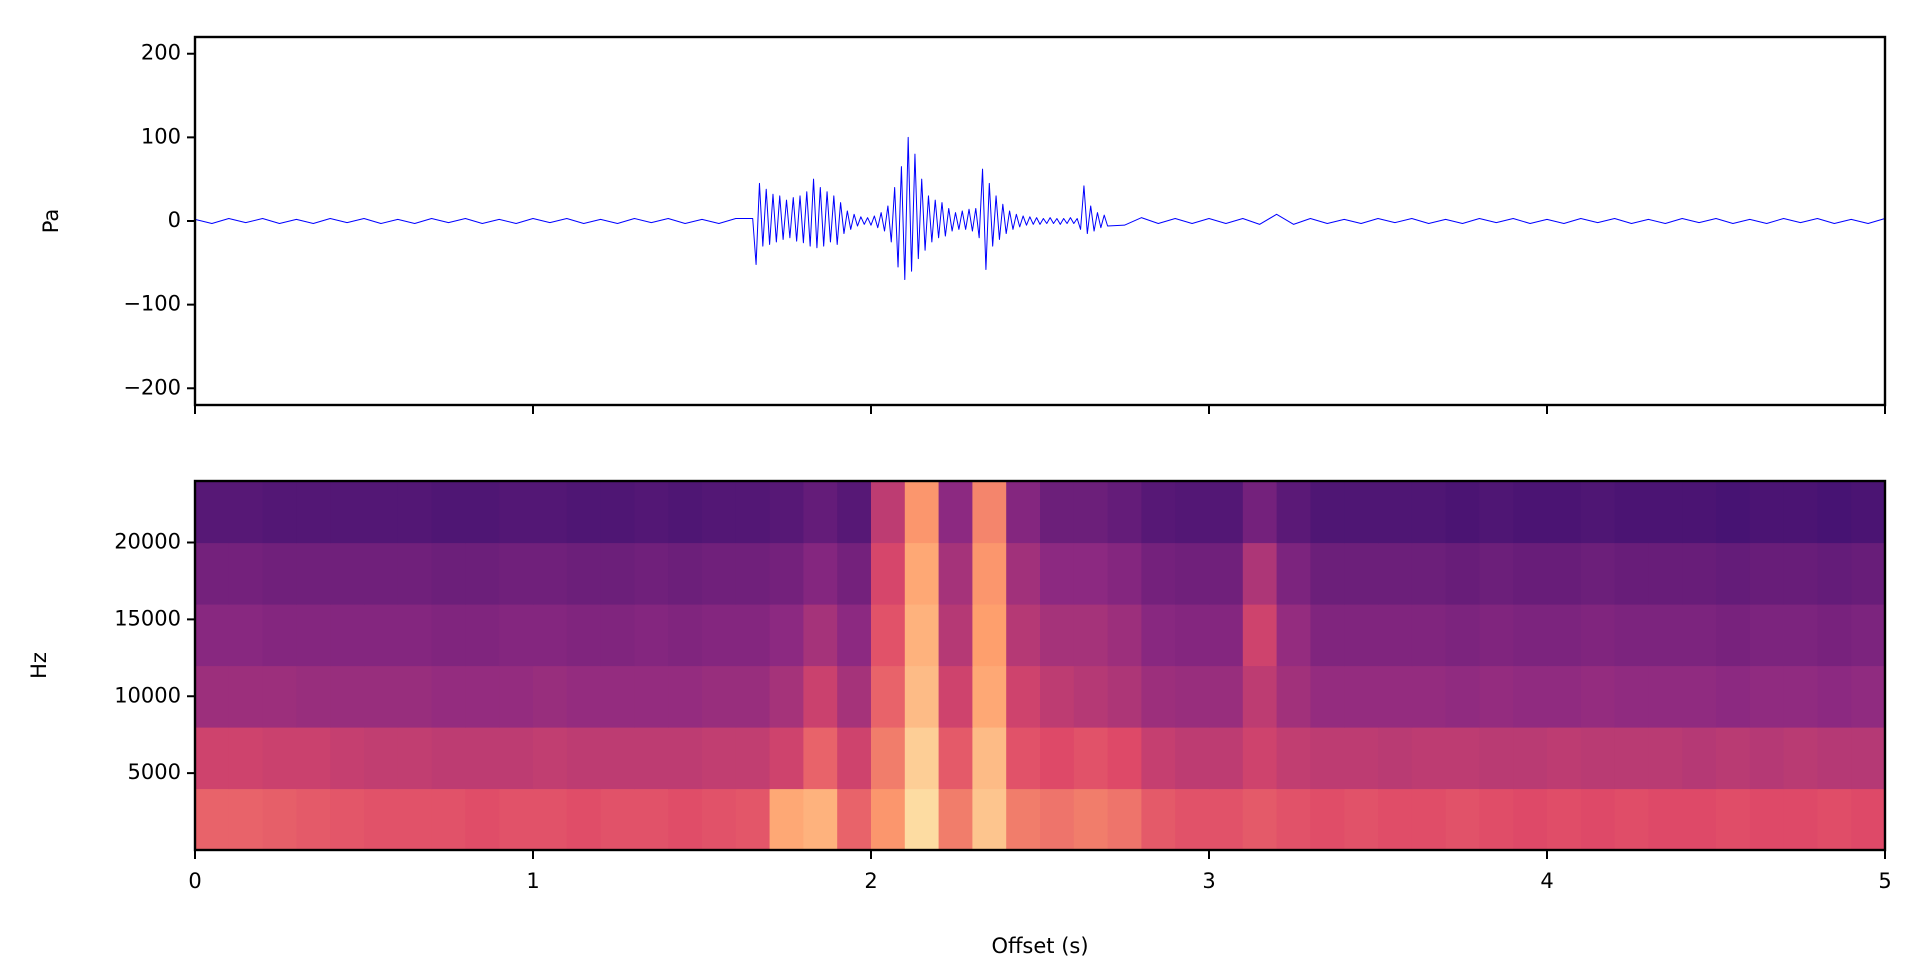  Describe the element at coordinates (154, 772) in the screenshot. I see `y-tick-label: 5000` at that location.